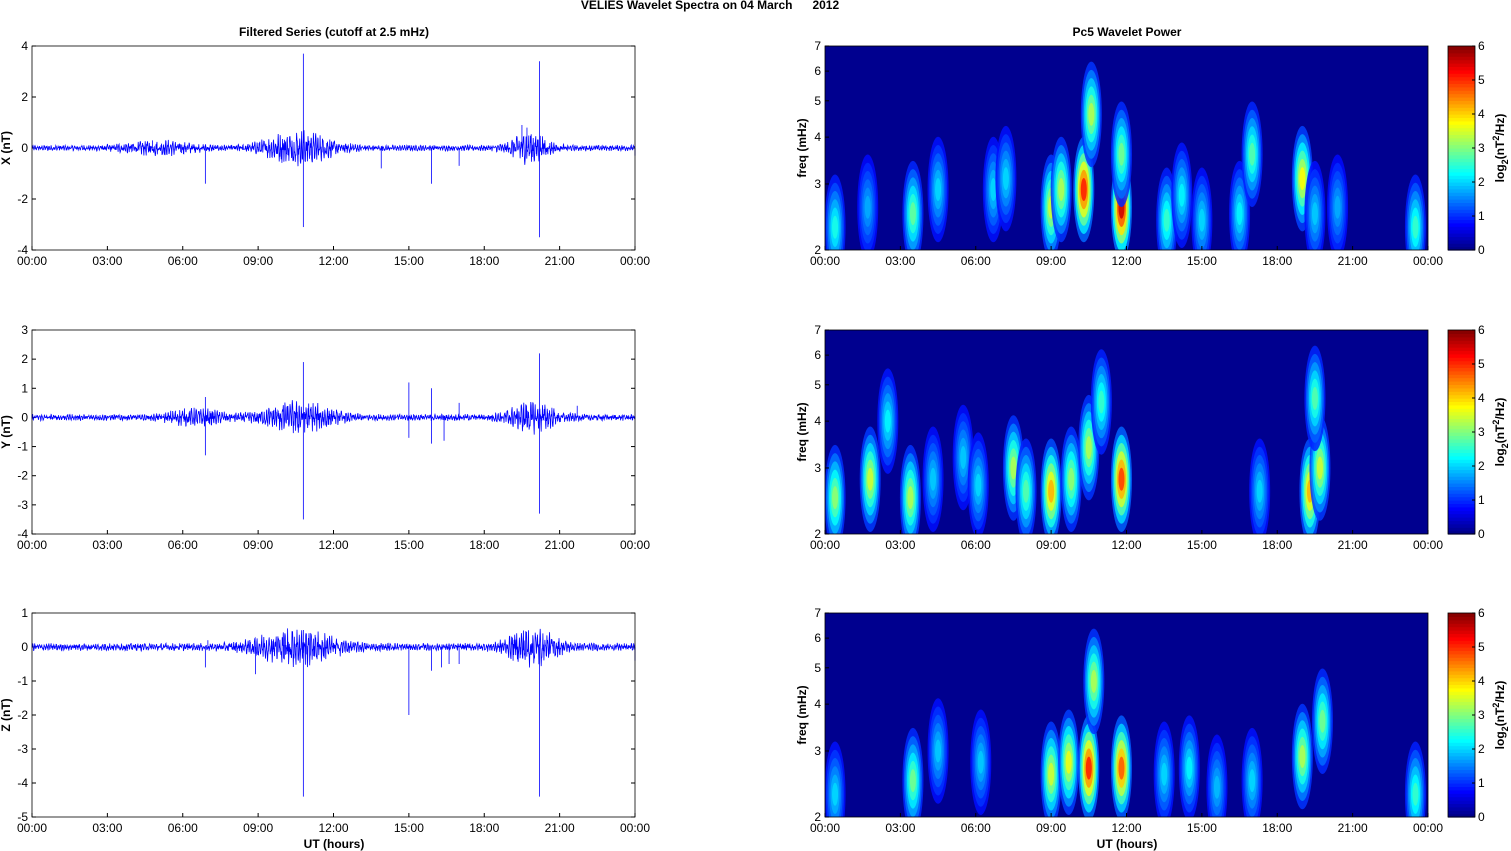 This screenshot has width=1511, height=851. Describe the element at coordinates (333, 148) in the screenshot. I see `series-line-x` at that location.